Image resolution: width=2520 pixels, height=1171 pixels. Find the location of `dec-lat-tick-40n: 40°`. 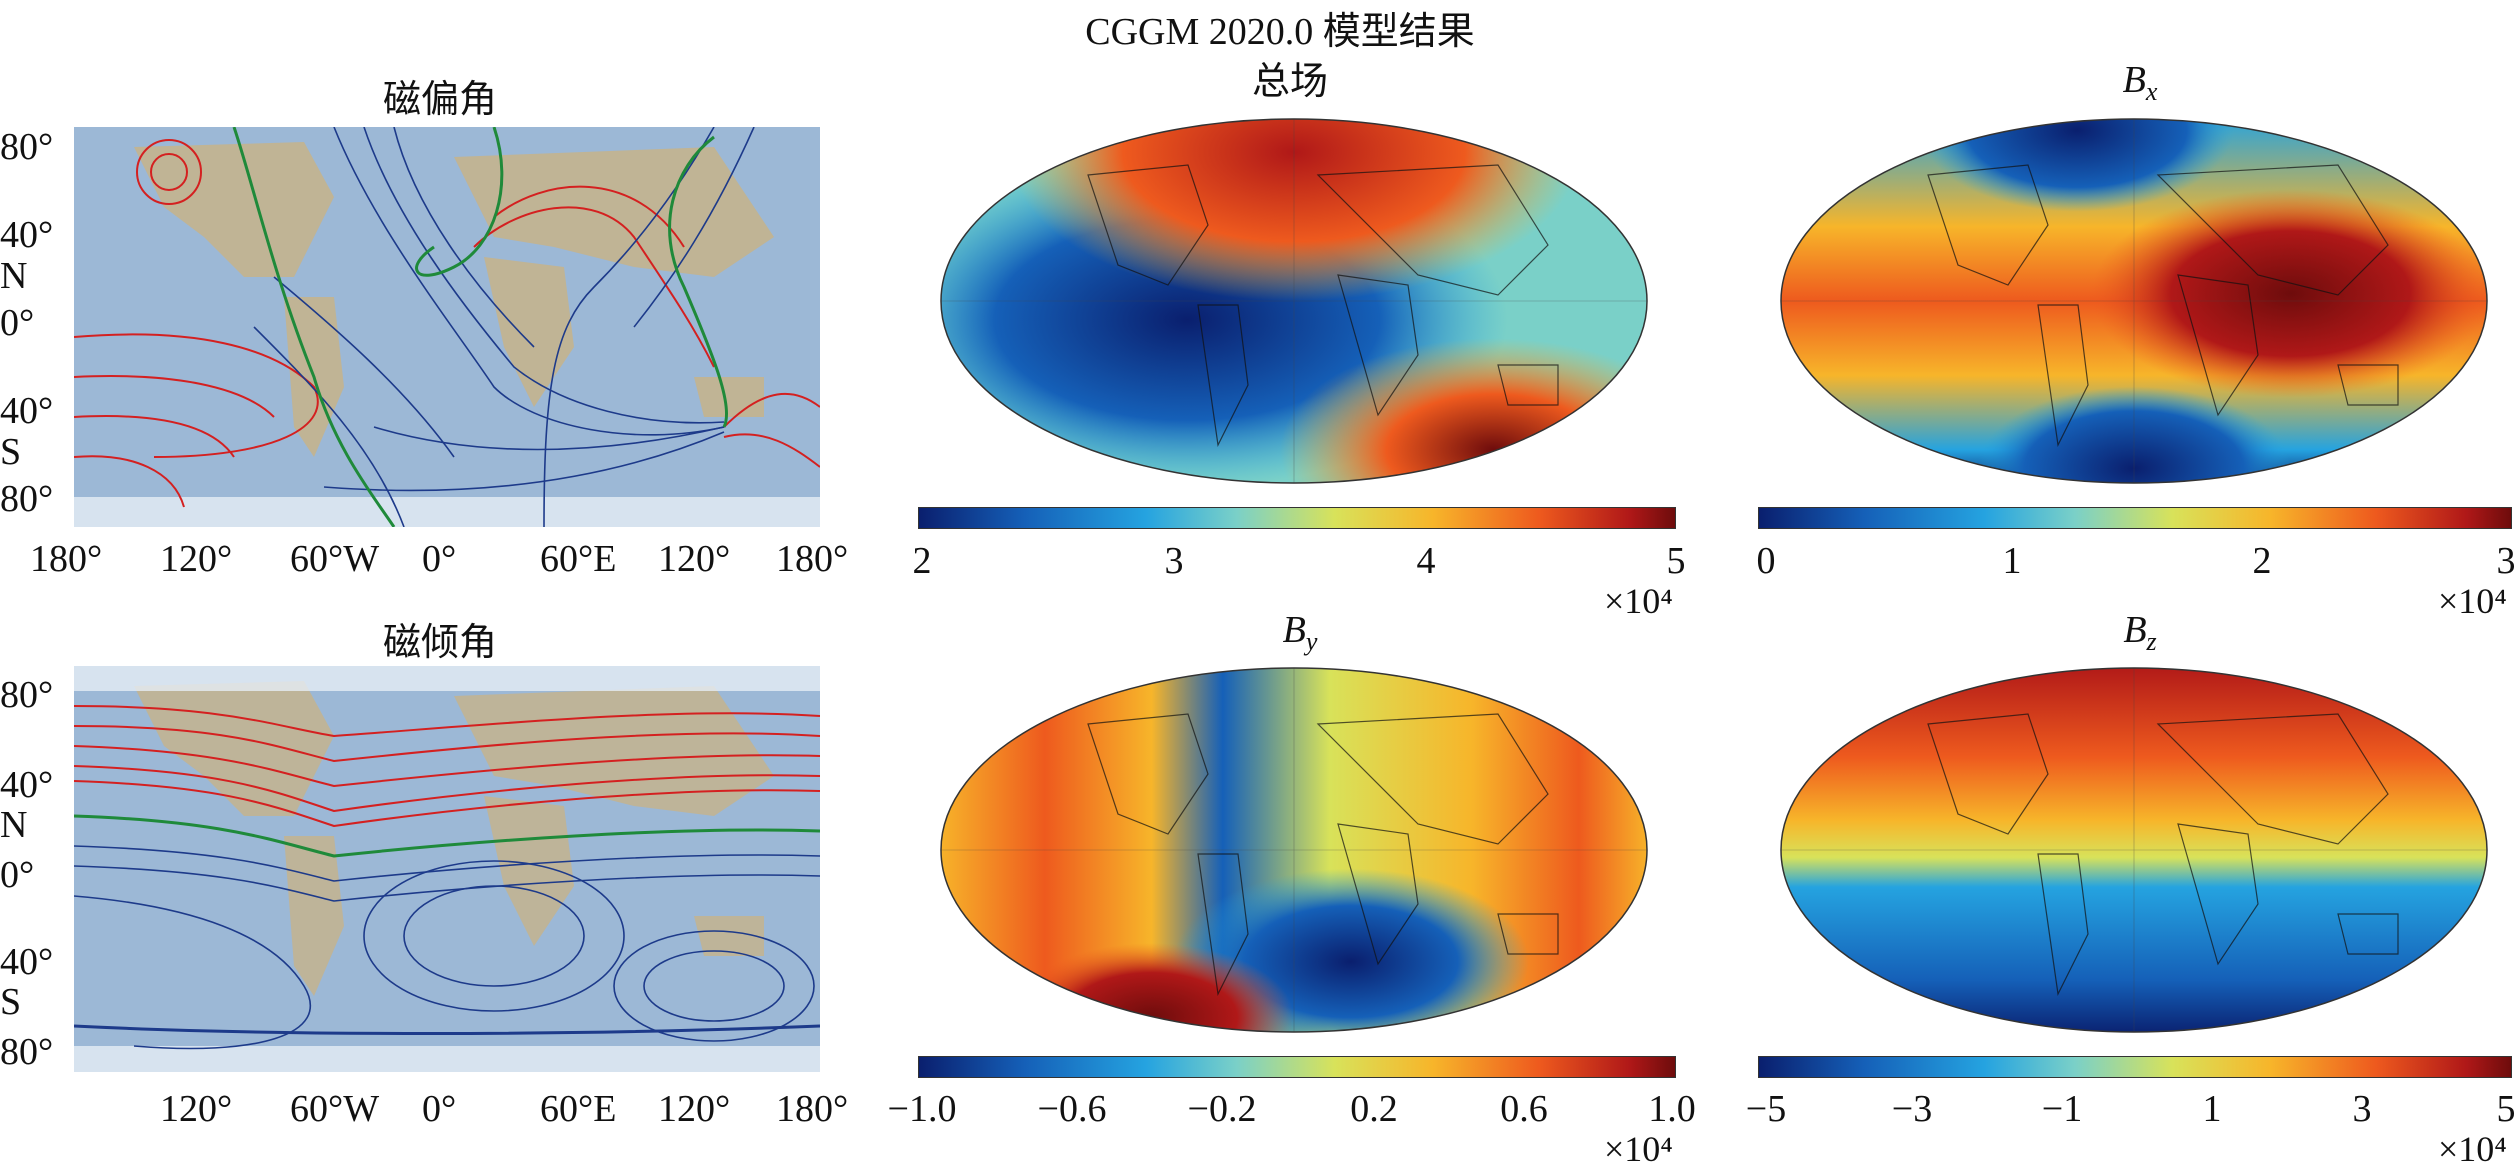

dec-lat-tick-40n: 40° is located at coordinates (27, 235).